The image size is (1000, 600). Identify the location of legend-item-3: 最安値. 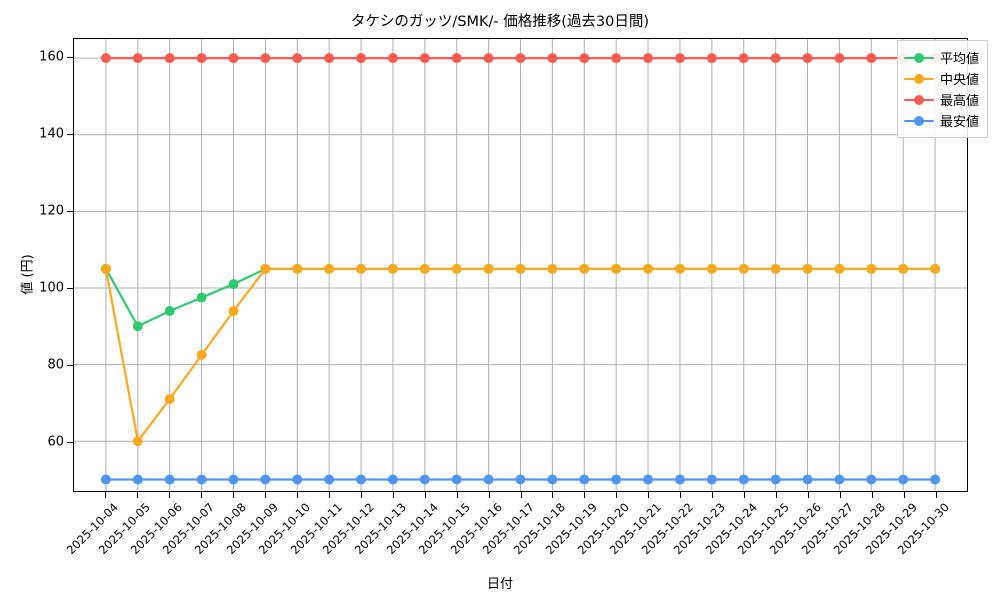
(941, 120).